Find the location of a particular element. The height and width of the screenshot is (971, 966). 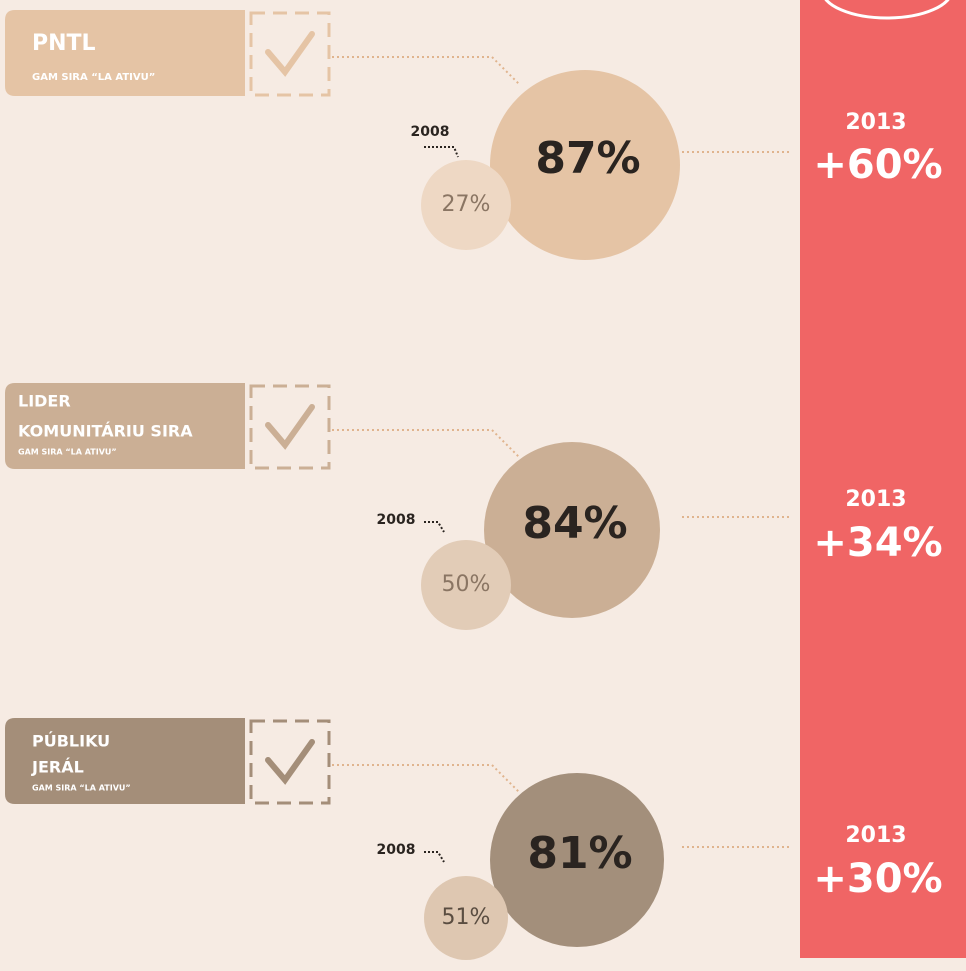

change-value: +30% is located at coordinates (877, 879).